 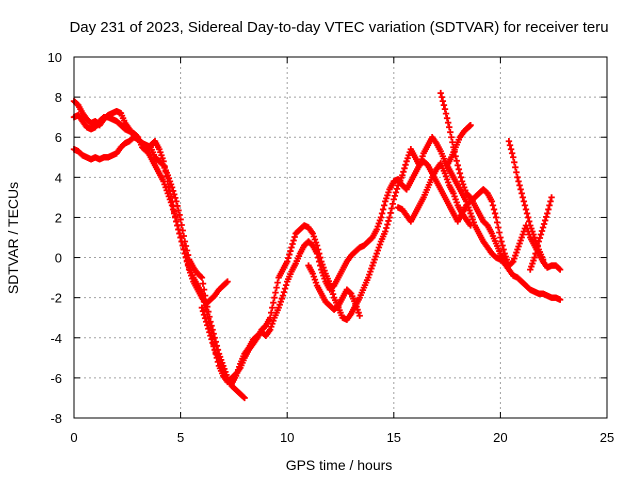 I want to click on y-tick-label: 6, so click(x=58, y=137).